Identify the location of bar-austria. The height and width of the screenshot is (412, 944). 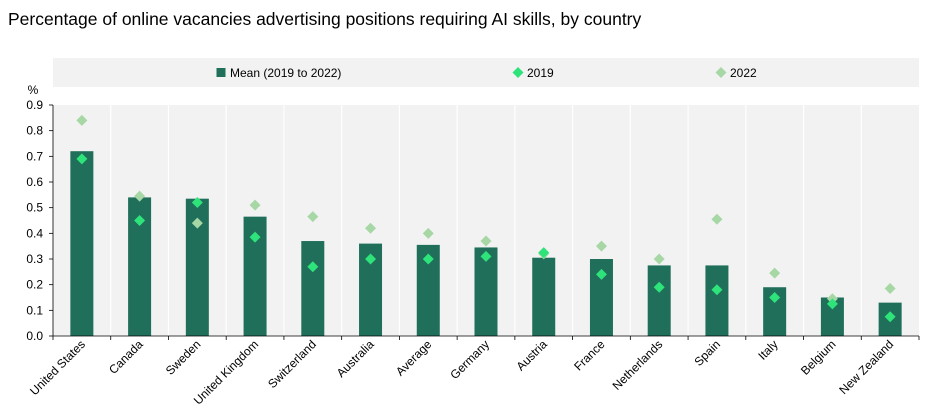
(544, 296).